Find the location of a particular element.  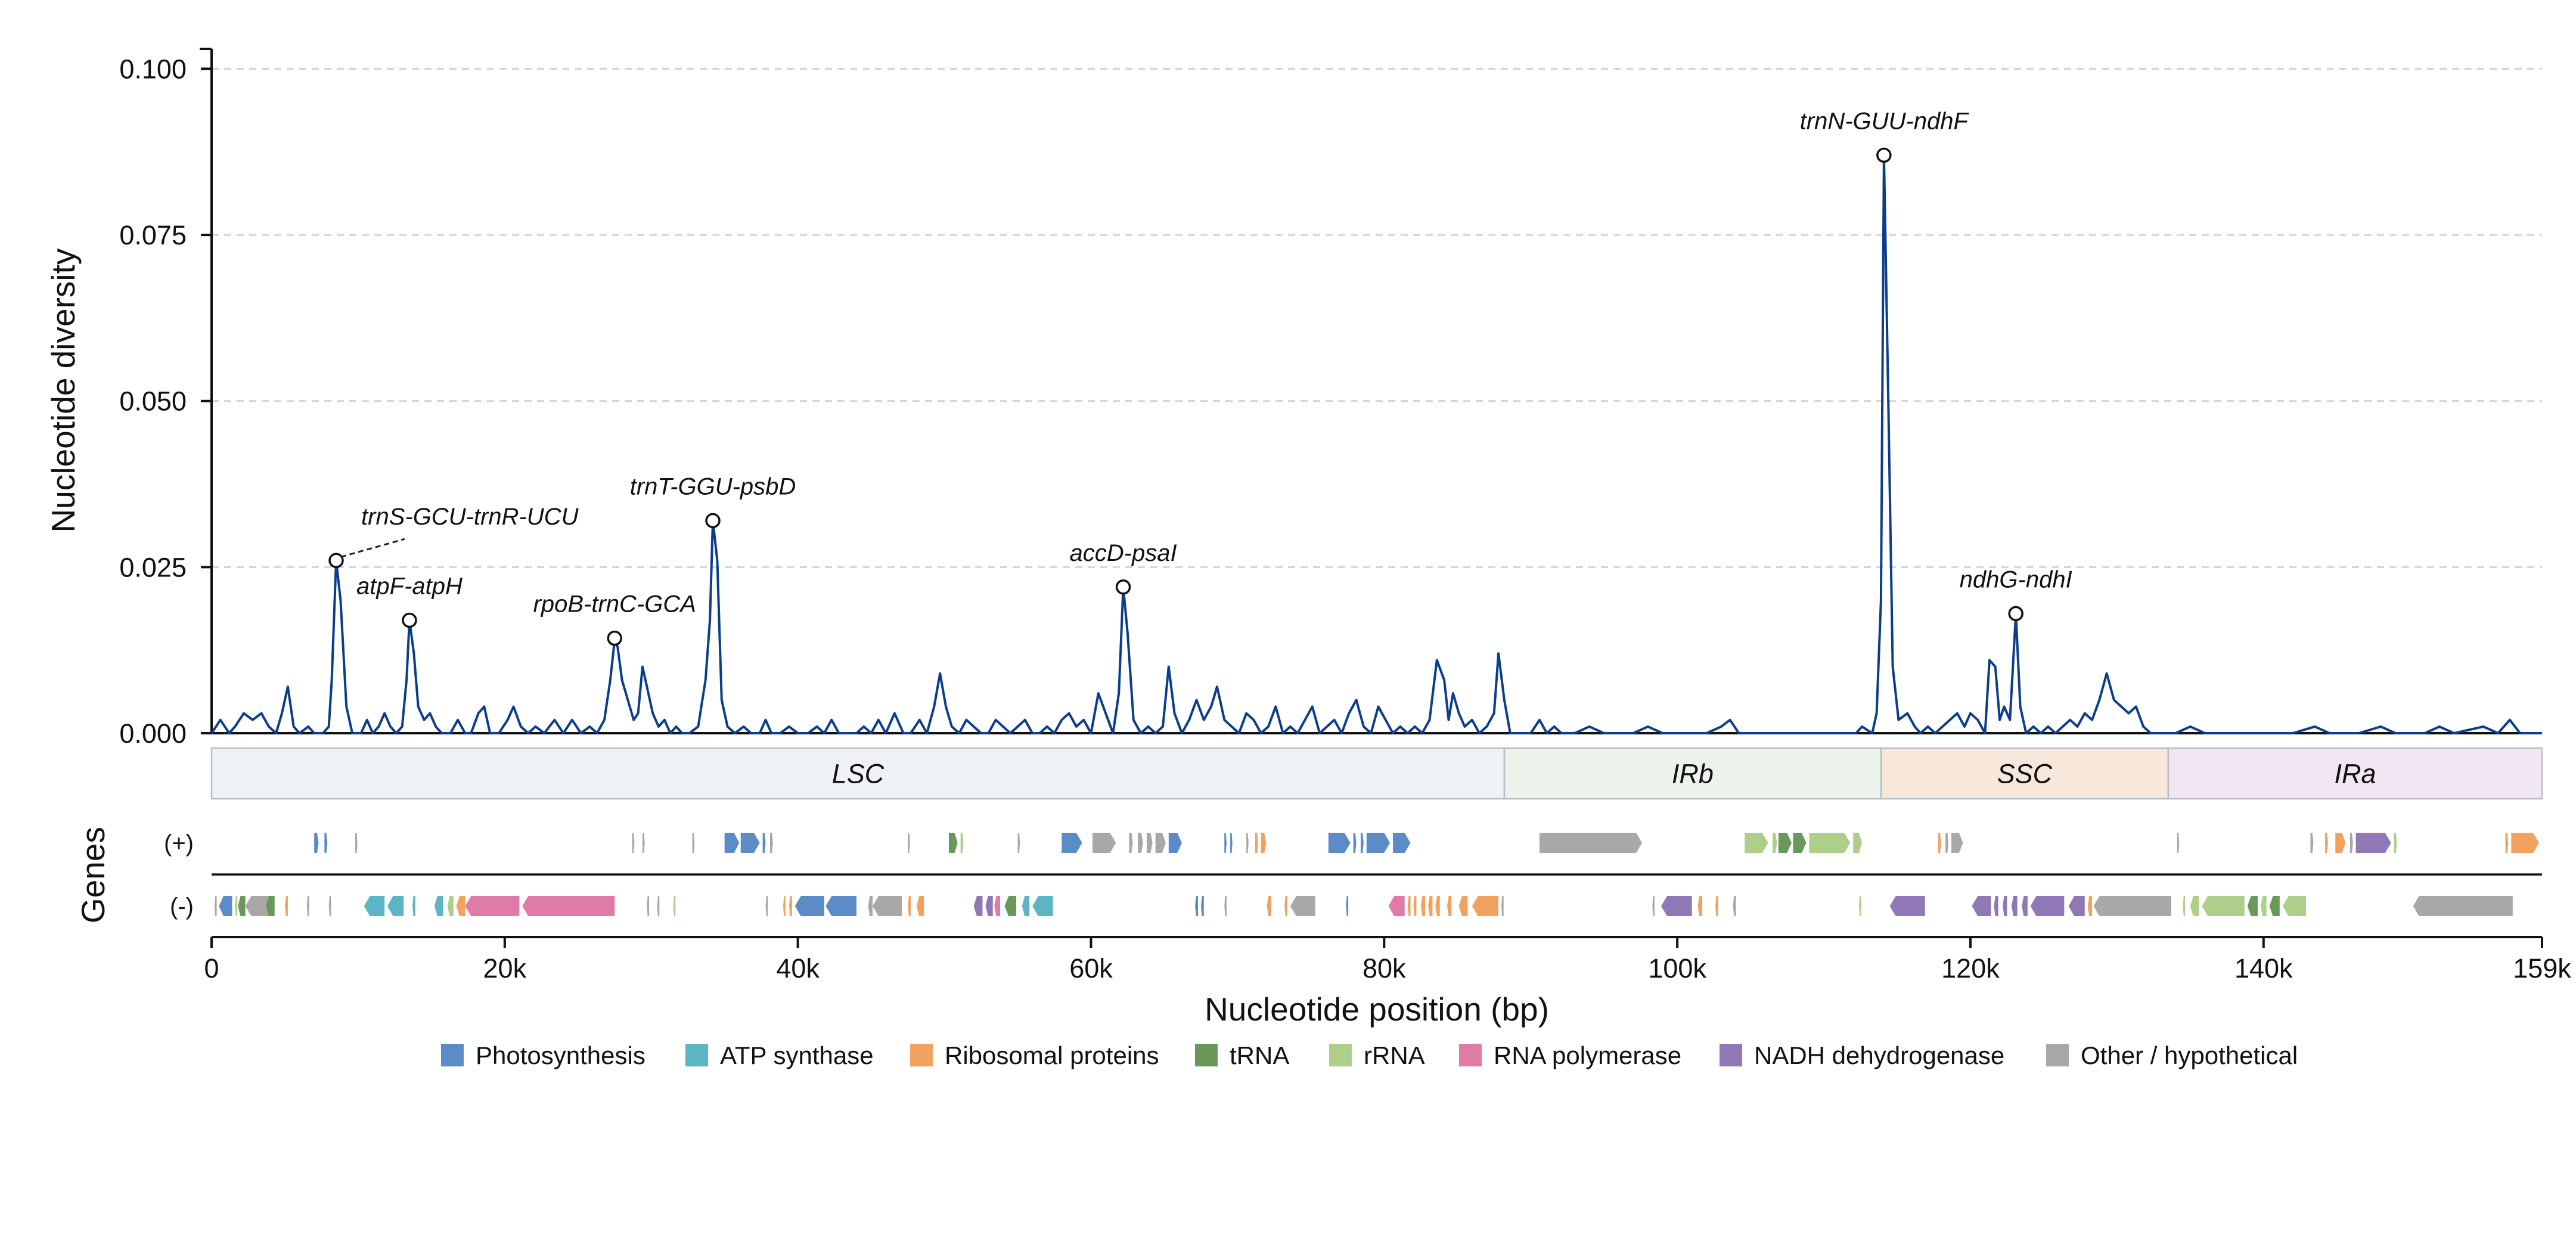

gene-track: (+) (-) is located at coordinates (1353, 875).